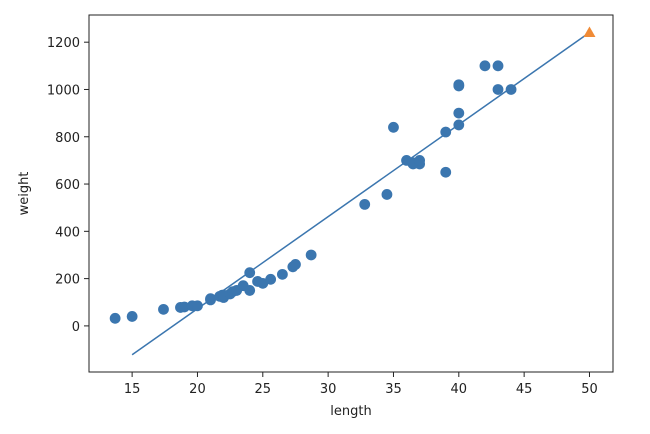 This screenshot has width=650, height=434. I want to click on prediction-layer, so click(589, 31).